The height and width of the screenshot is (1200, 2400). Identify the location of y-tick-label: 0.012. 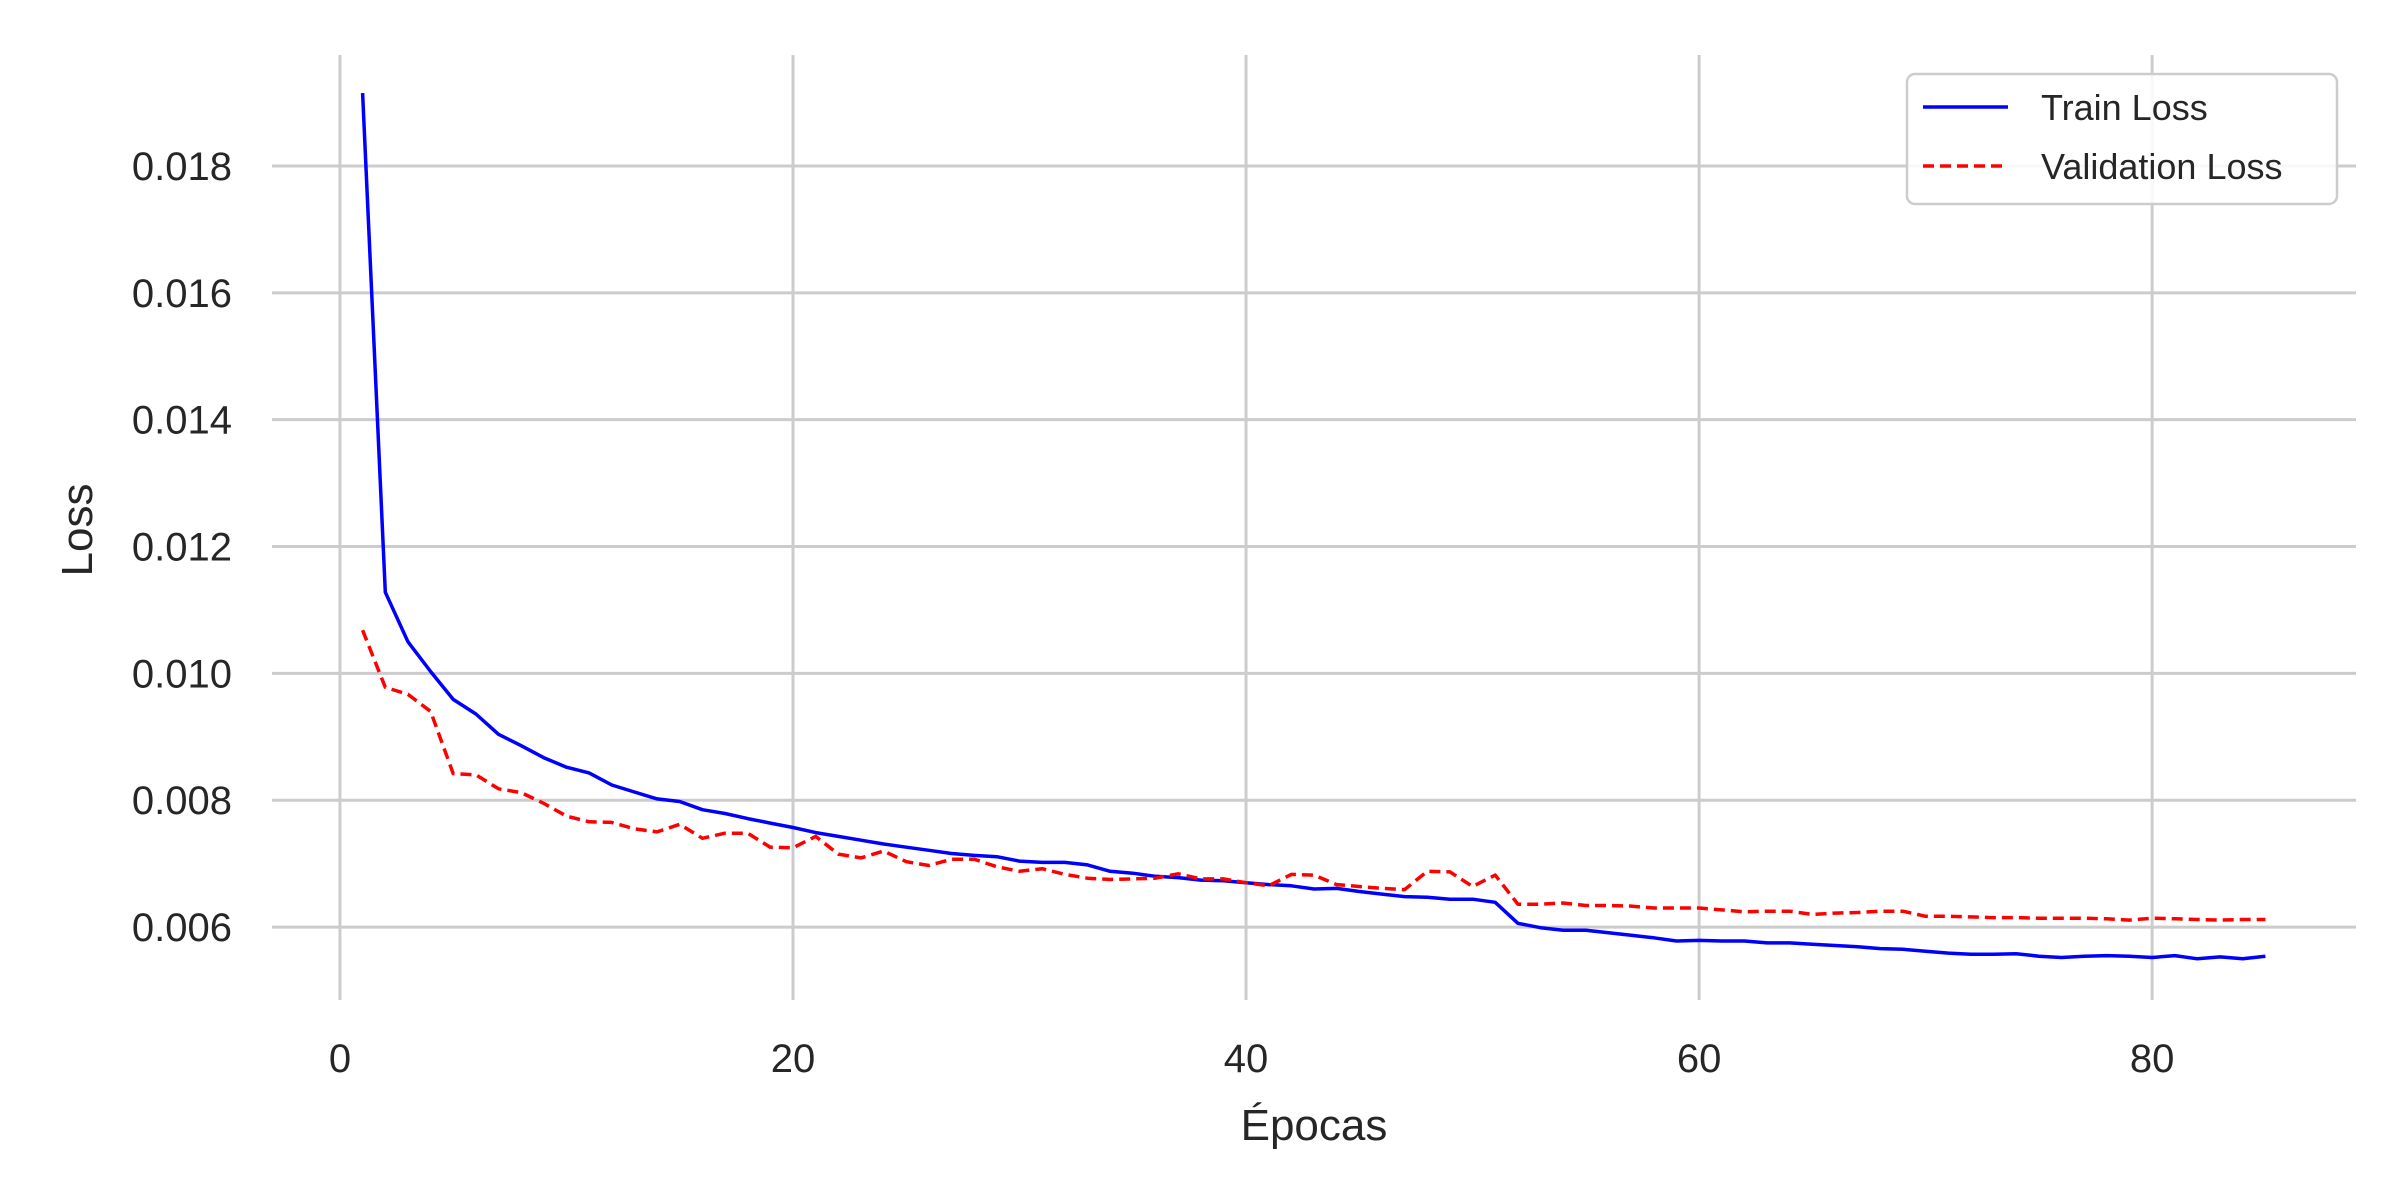
(182, 548).